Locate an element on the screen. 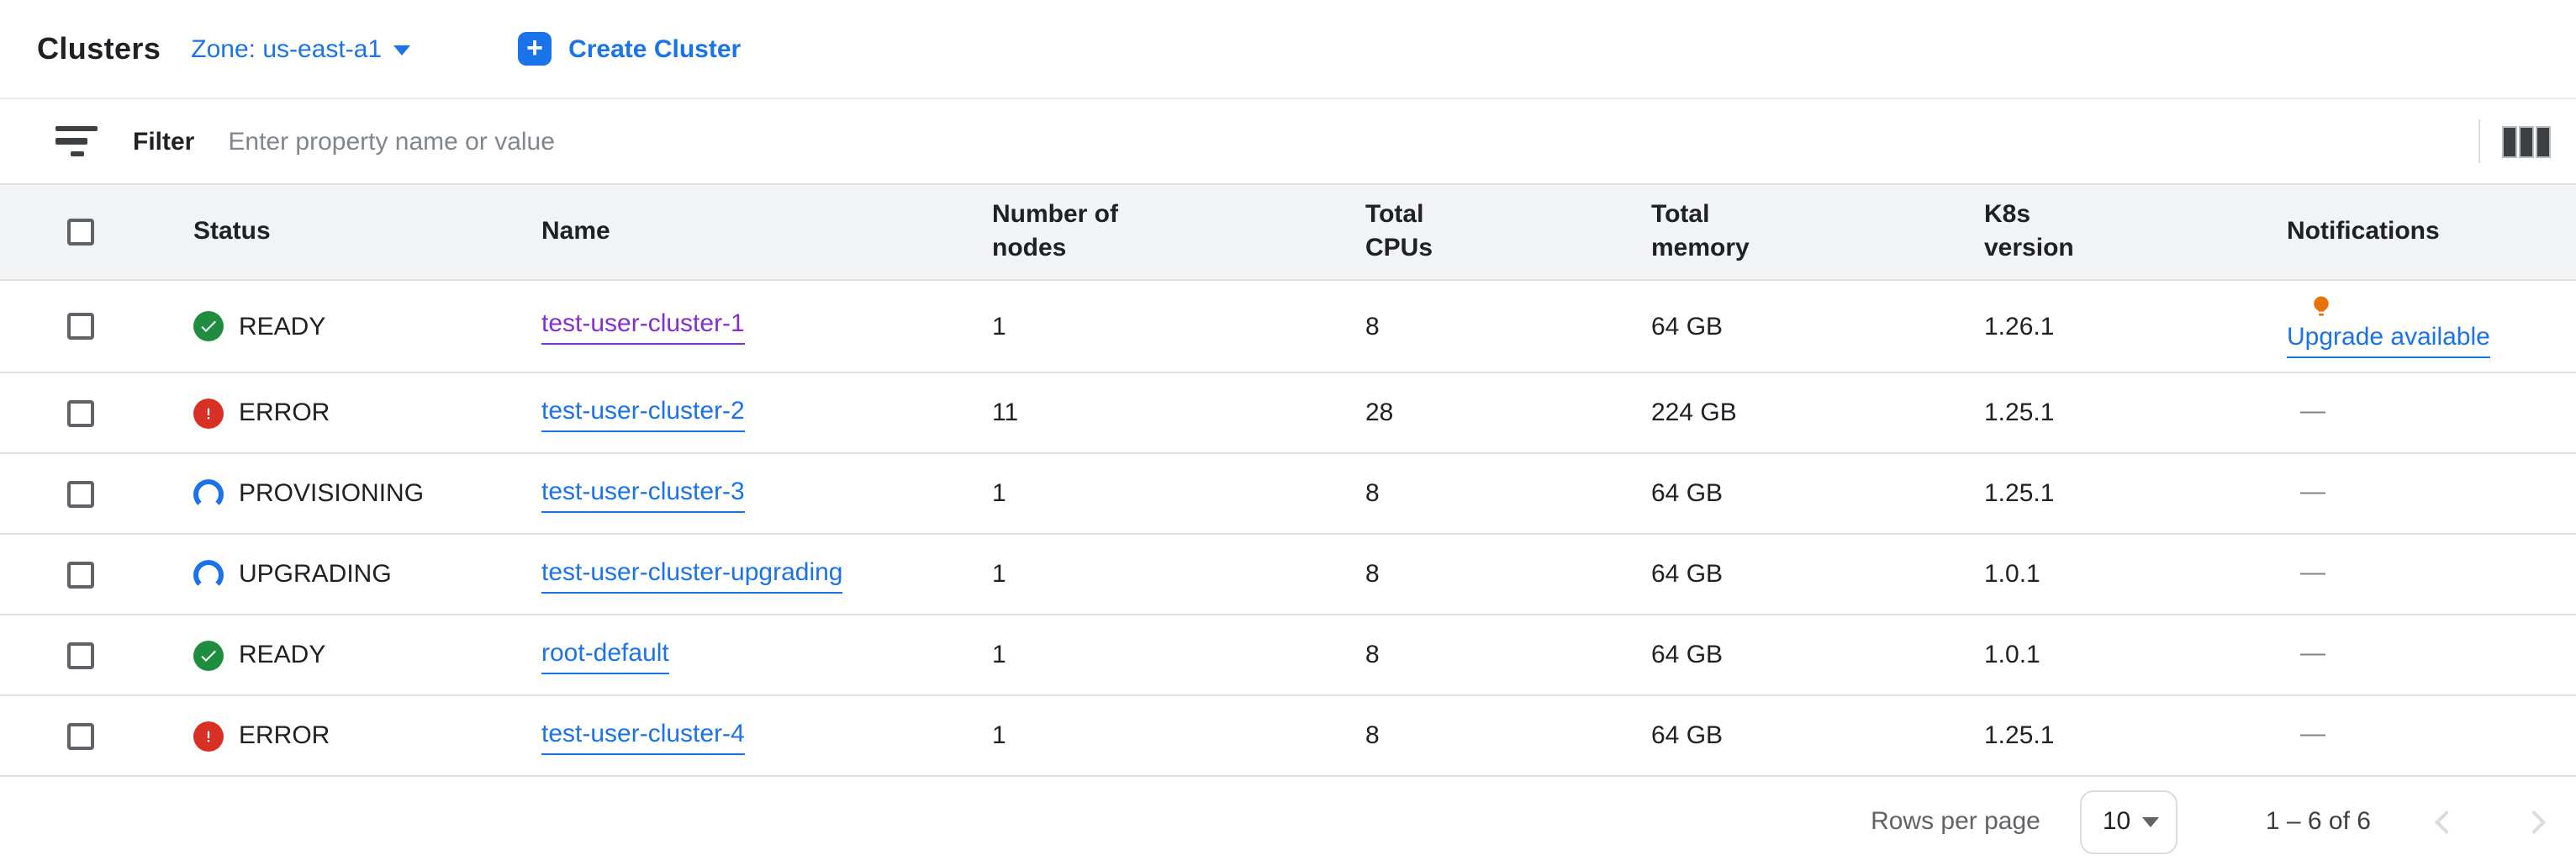 The width and height of the screenshot is (2576, 866). notification-cell: Upgrade available is located at coordinates (2432, 326).